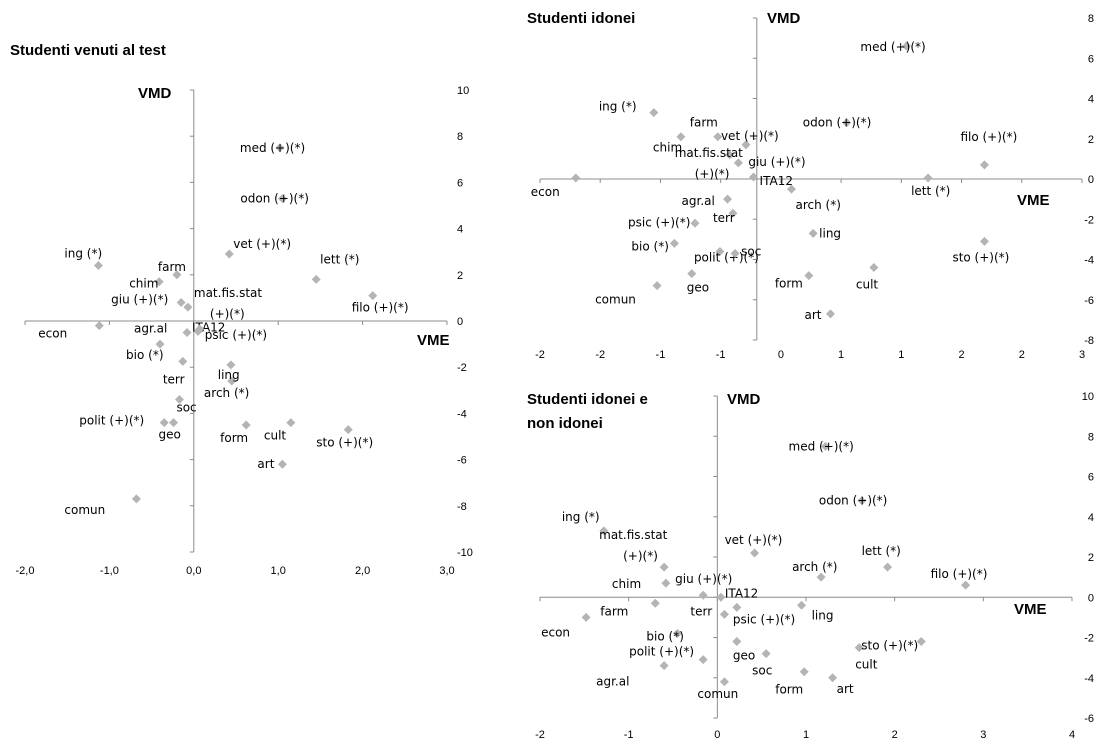 The image size is (1104, 747). Describe the element at coordinates (704, 123) in the screenshot. I see `point-label: farm` at that location.